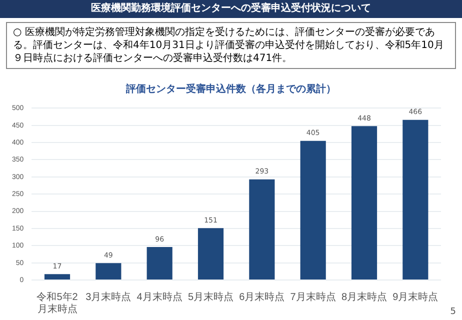 The width and height of the screenshot is (462, 320). I want to click on text: 5, so click(453, 312).